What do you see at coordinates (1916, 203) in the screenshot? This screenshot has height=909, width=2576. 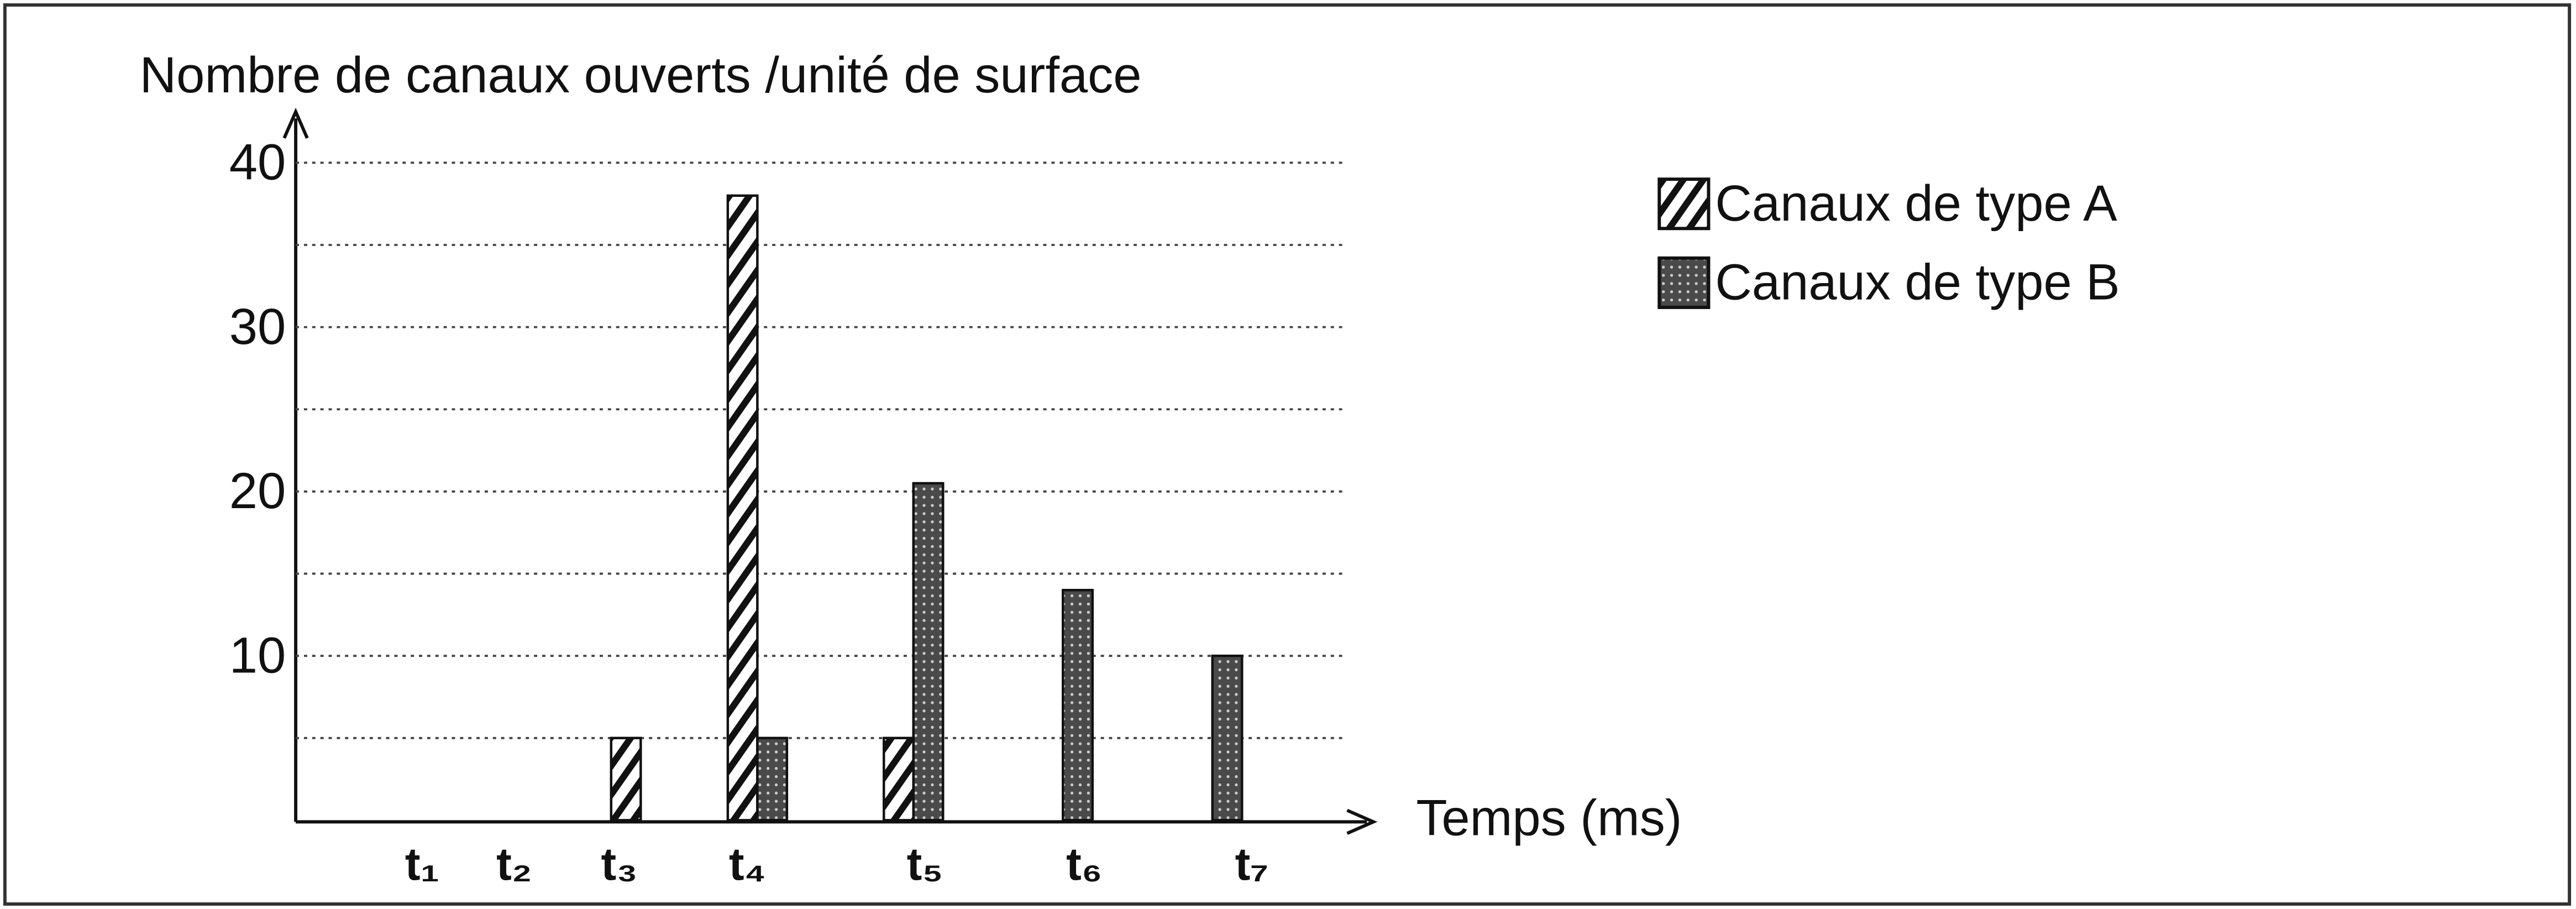 I see `legend-label: Canaux de type A` at bounding box center [1916, 203].